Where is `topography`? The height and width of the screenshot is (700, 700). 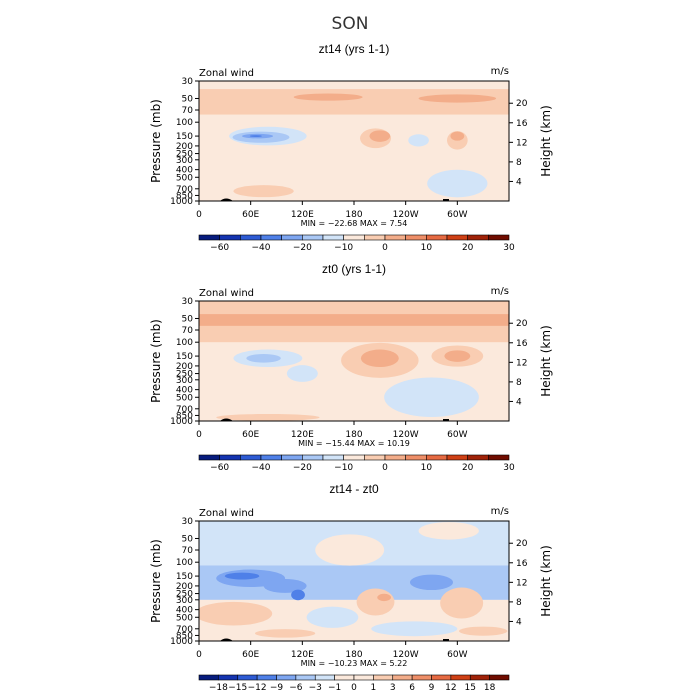 topography is located at coordinates (226, 199).